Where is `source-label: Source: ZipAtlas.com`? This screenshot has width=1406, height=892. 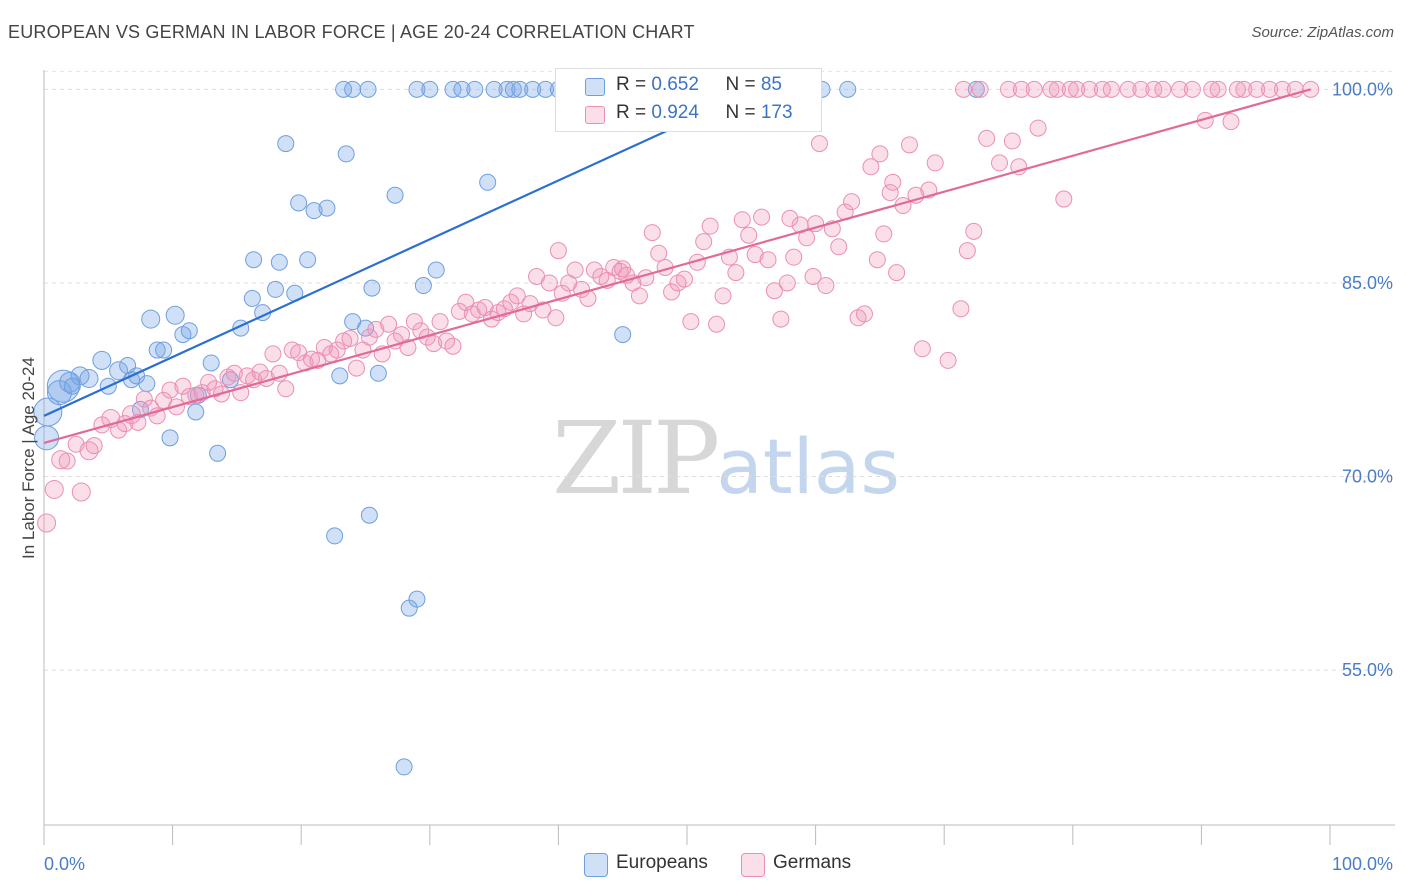
source-label: Source: ZipAtlas.com is located at coordinates (1322, 32).